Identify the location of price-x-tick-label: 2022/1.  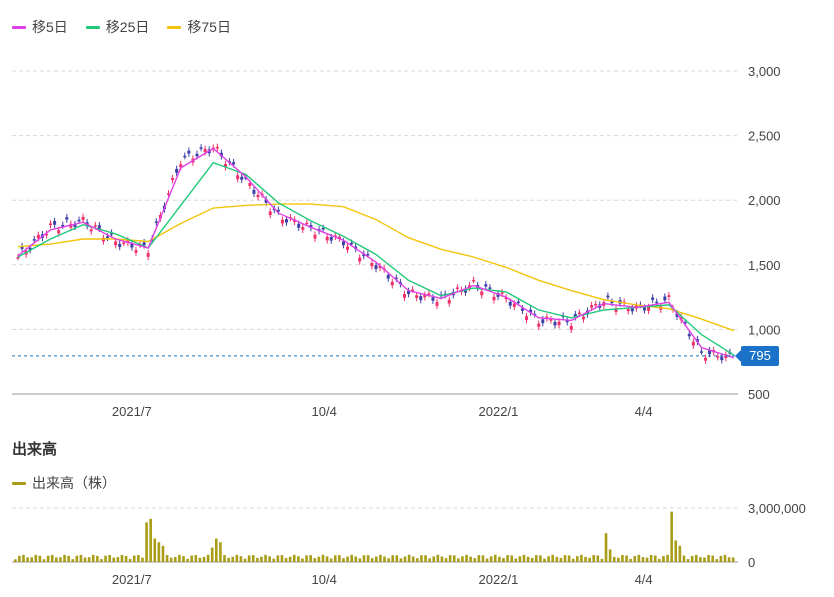
(499, 411).